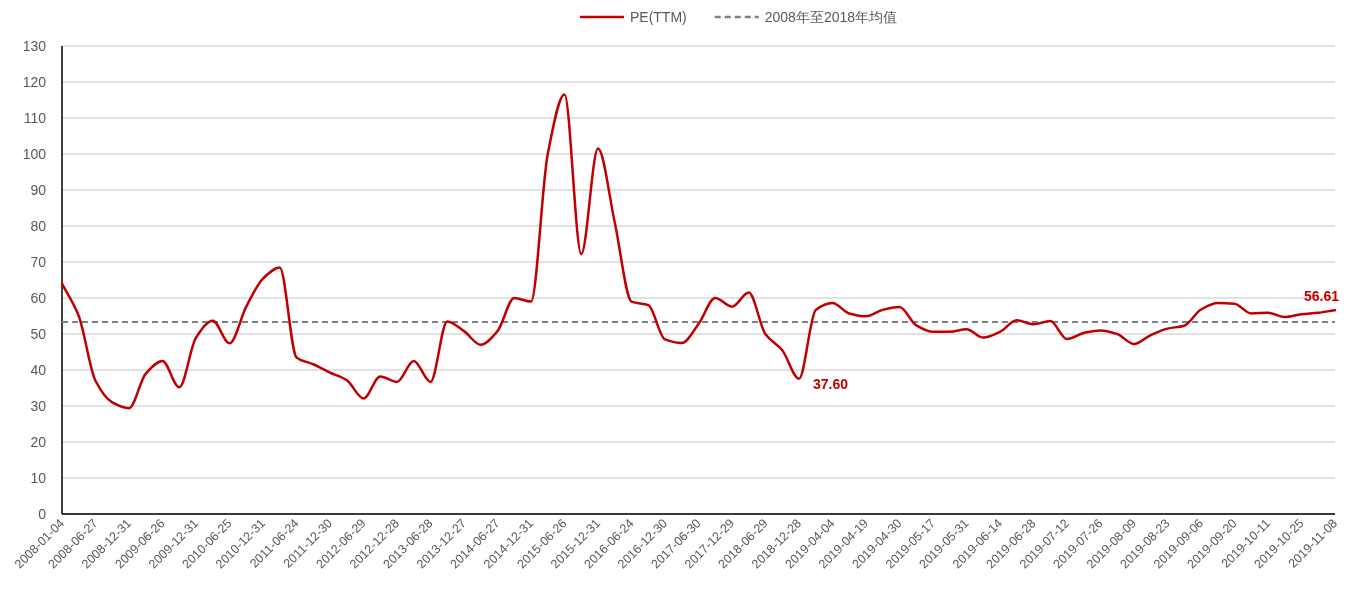 Image resolution: width=1354 pixels, height=592 pixels. Describe the element at coordinates (38, 478) in the screenshot. I see `y-tick-label: 10` at that location.